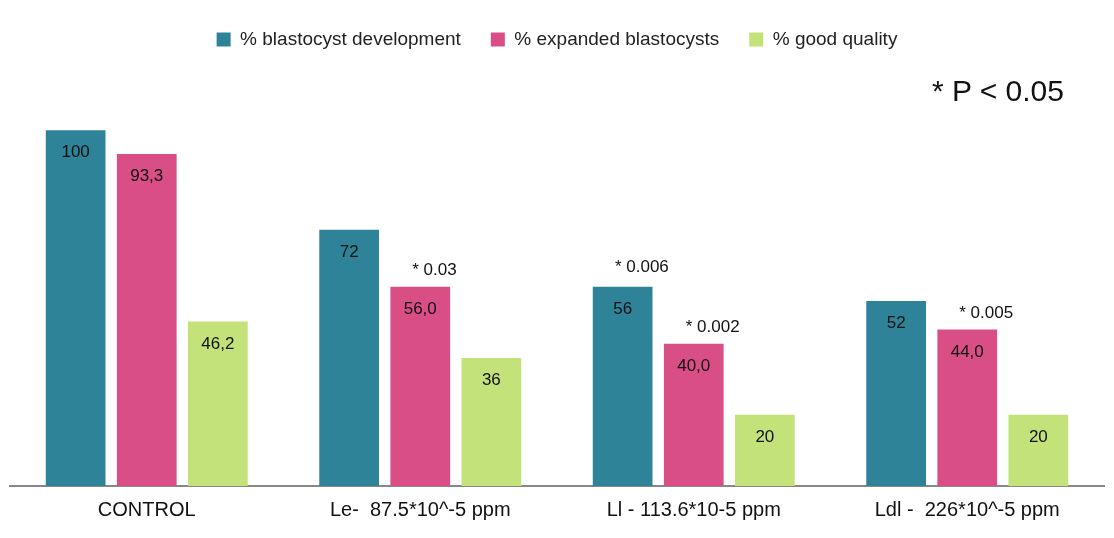 The image size is (1114, 538). I want to click on annotation: * 0.002, so click(712, 326).